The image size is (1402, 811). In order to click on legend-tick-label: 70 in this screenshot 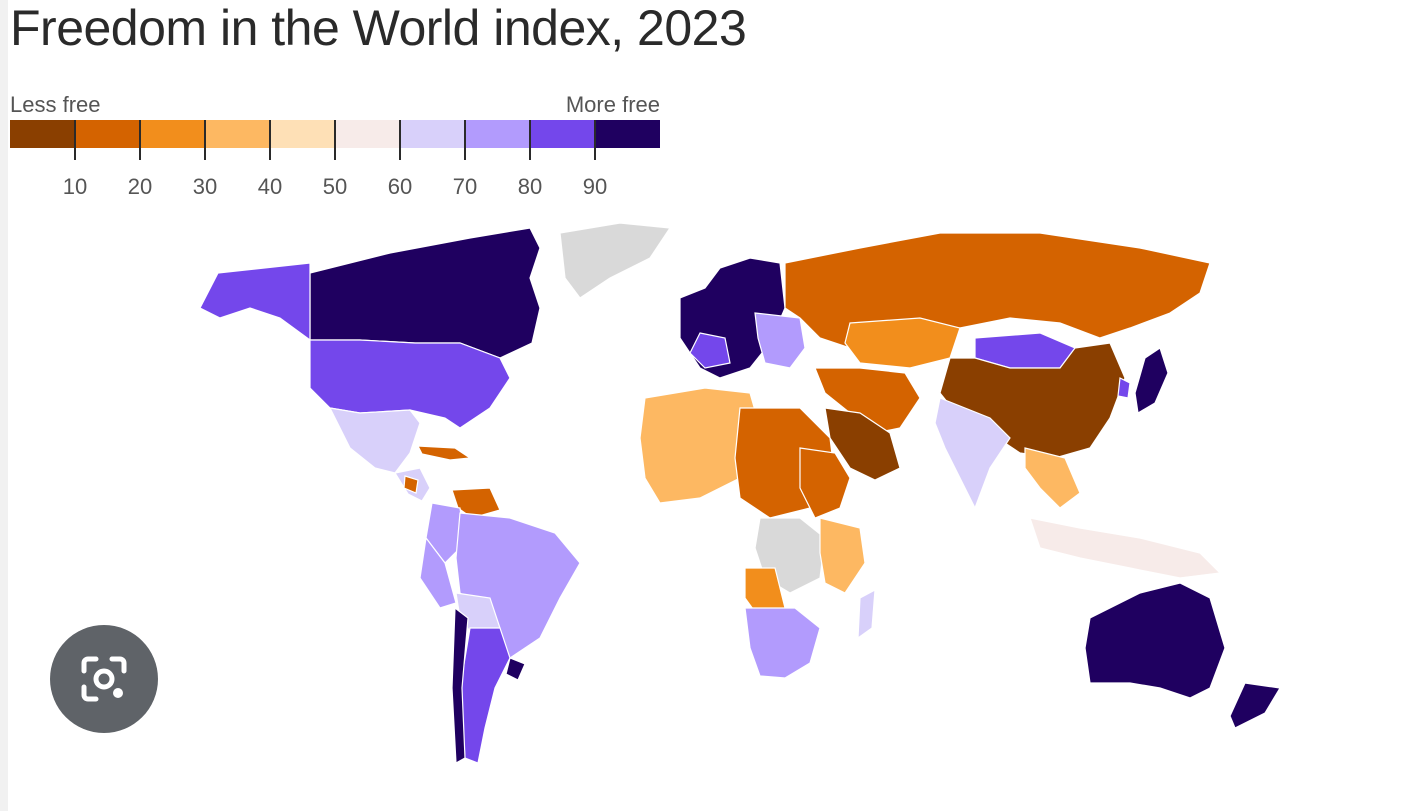, I will do `click(465, 186)`.